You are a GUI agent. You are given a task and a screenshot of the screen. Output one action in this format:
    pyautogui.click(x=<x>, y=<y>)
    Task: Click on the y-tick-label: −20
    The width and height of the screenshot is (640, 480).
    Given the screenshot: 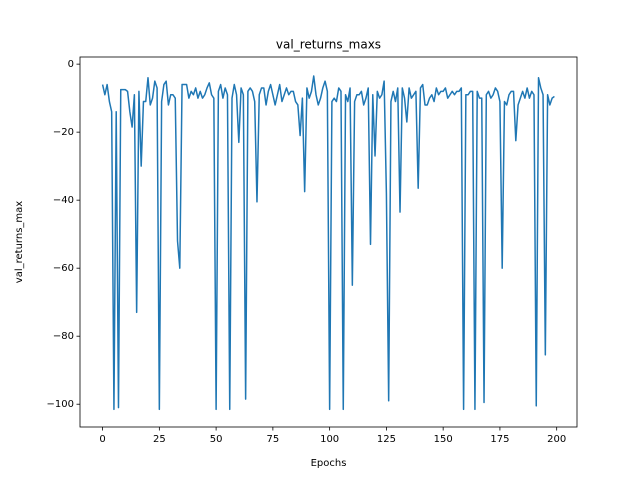 What is the action you would take?
    pyautogui.click(x=63, y=132)
    